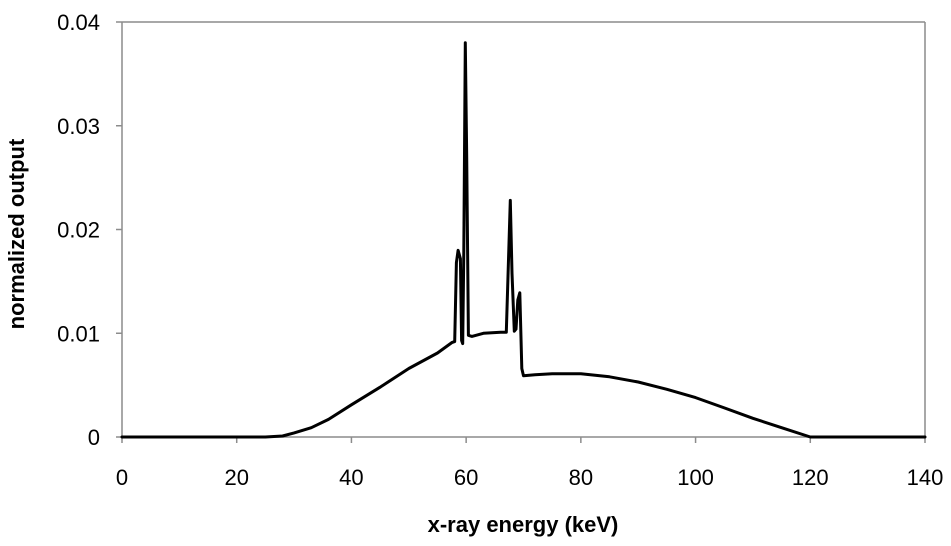  What do you see at coordinates (466, 477) in the screenshot?
I see `x-tick-label: 60` at bounding box center [466, 477].